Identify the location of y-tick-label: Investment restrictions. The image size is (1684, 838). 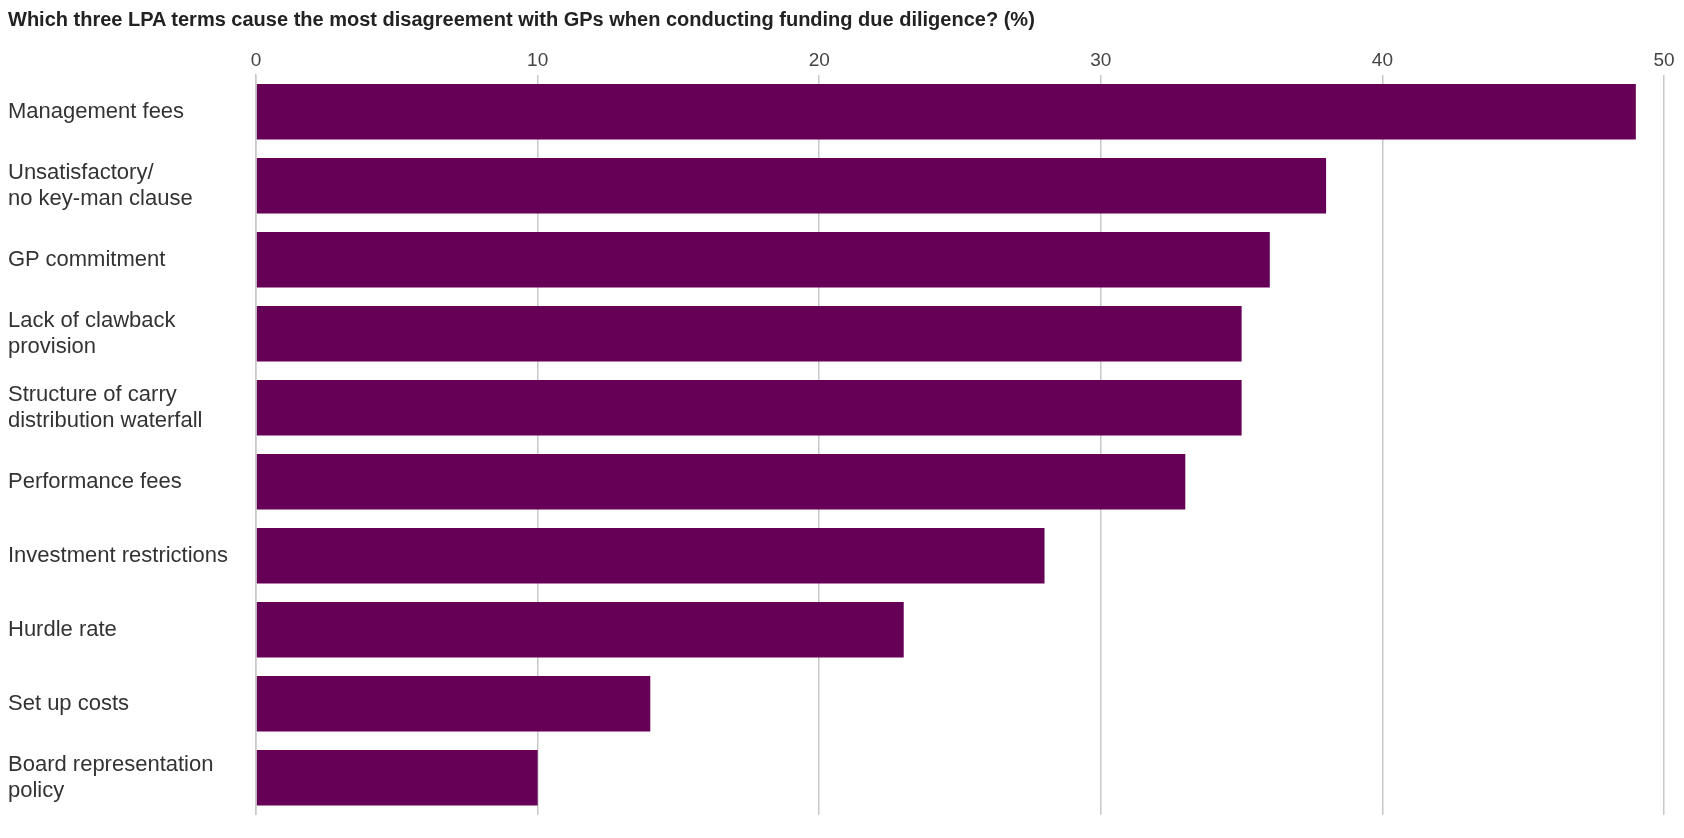
(118, 554).